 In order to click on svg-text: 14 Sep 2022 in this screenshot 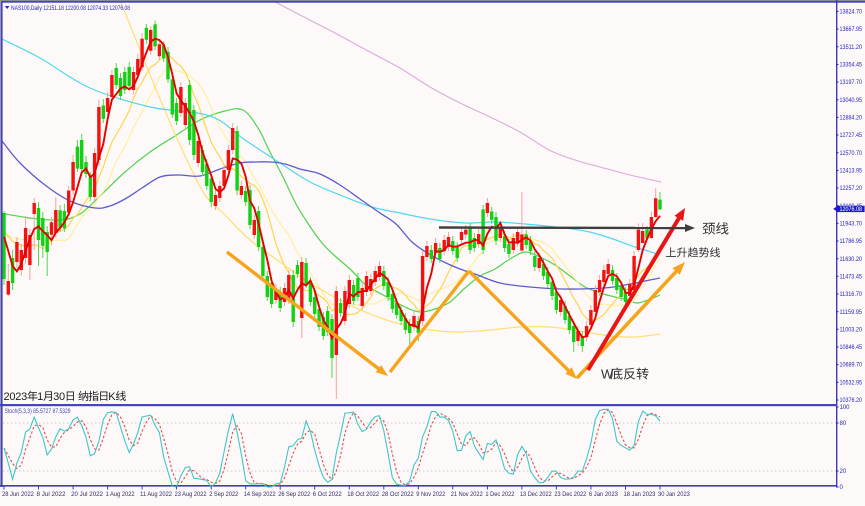, I will do `click(260, 495)`.